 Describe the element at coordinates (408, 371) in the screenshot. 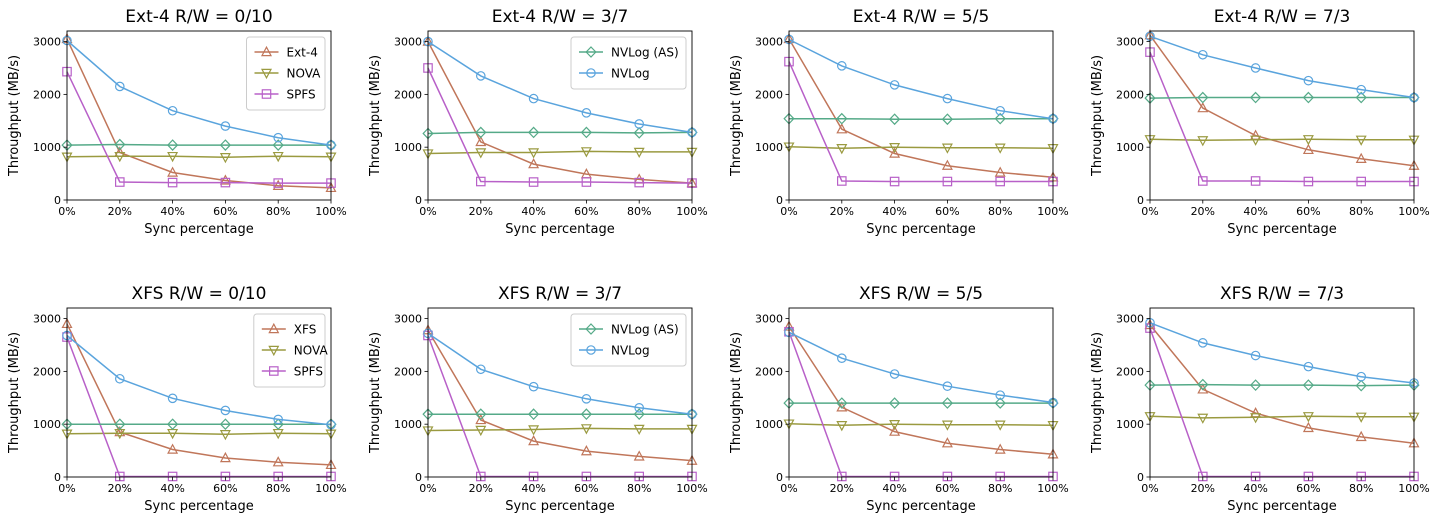

I see `y-tick-label: 2000` at that location.